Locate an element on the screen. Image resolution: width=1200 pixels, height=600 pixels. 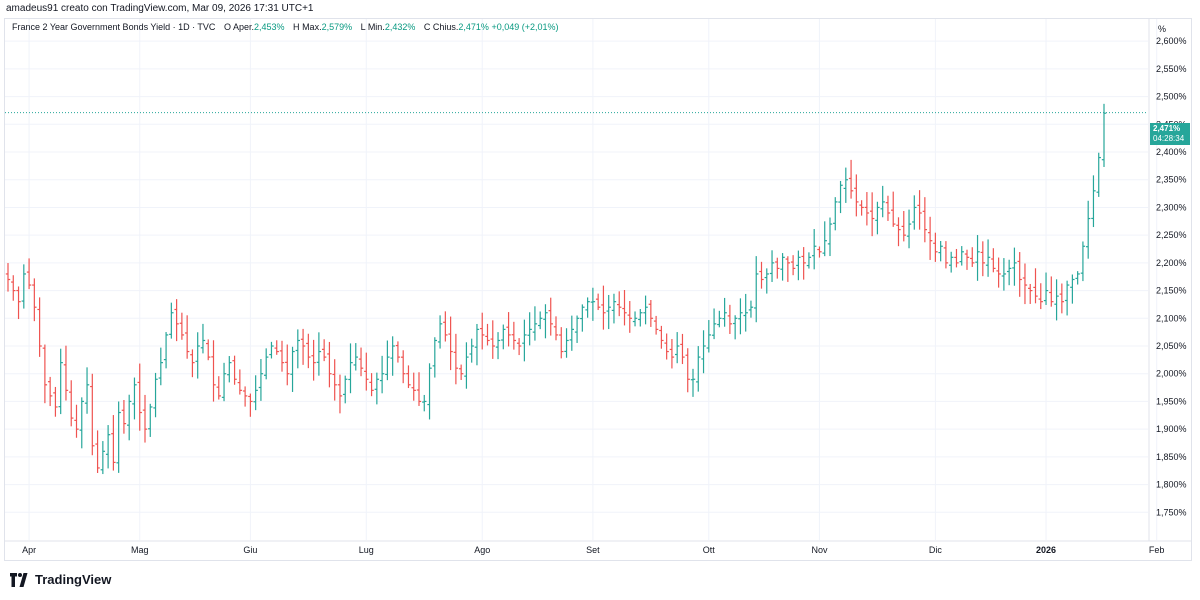
tradingview-logo-icon is located at coordinates (19, 579).